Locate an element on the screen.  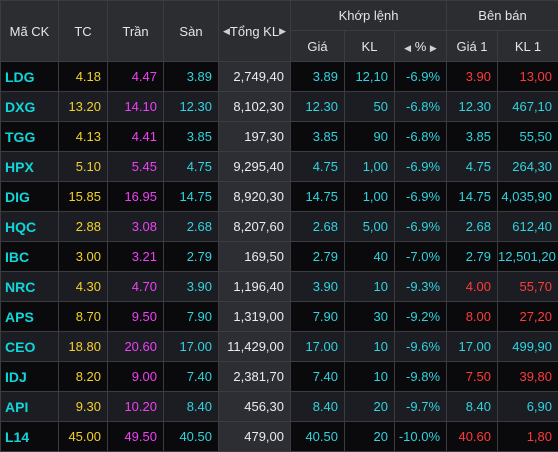
match-pct-cell: -7.0% is located at coordinates (421, 257).